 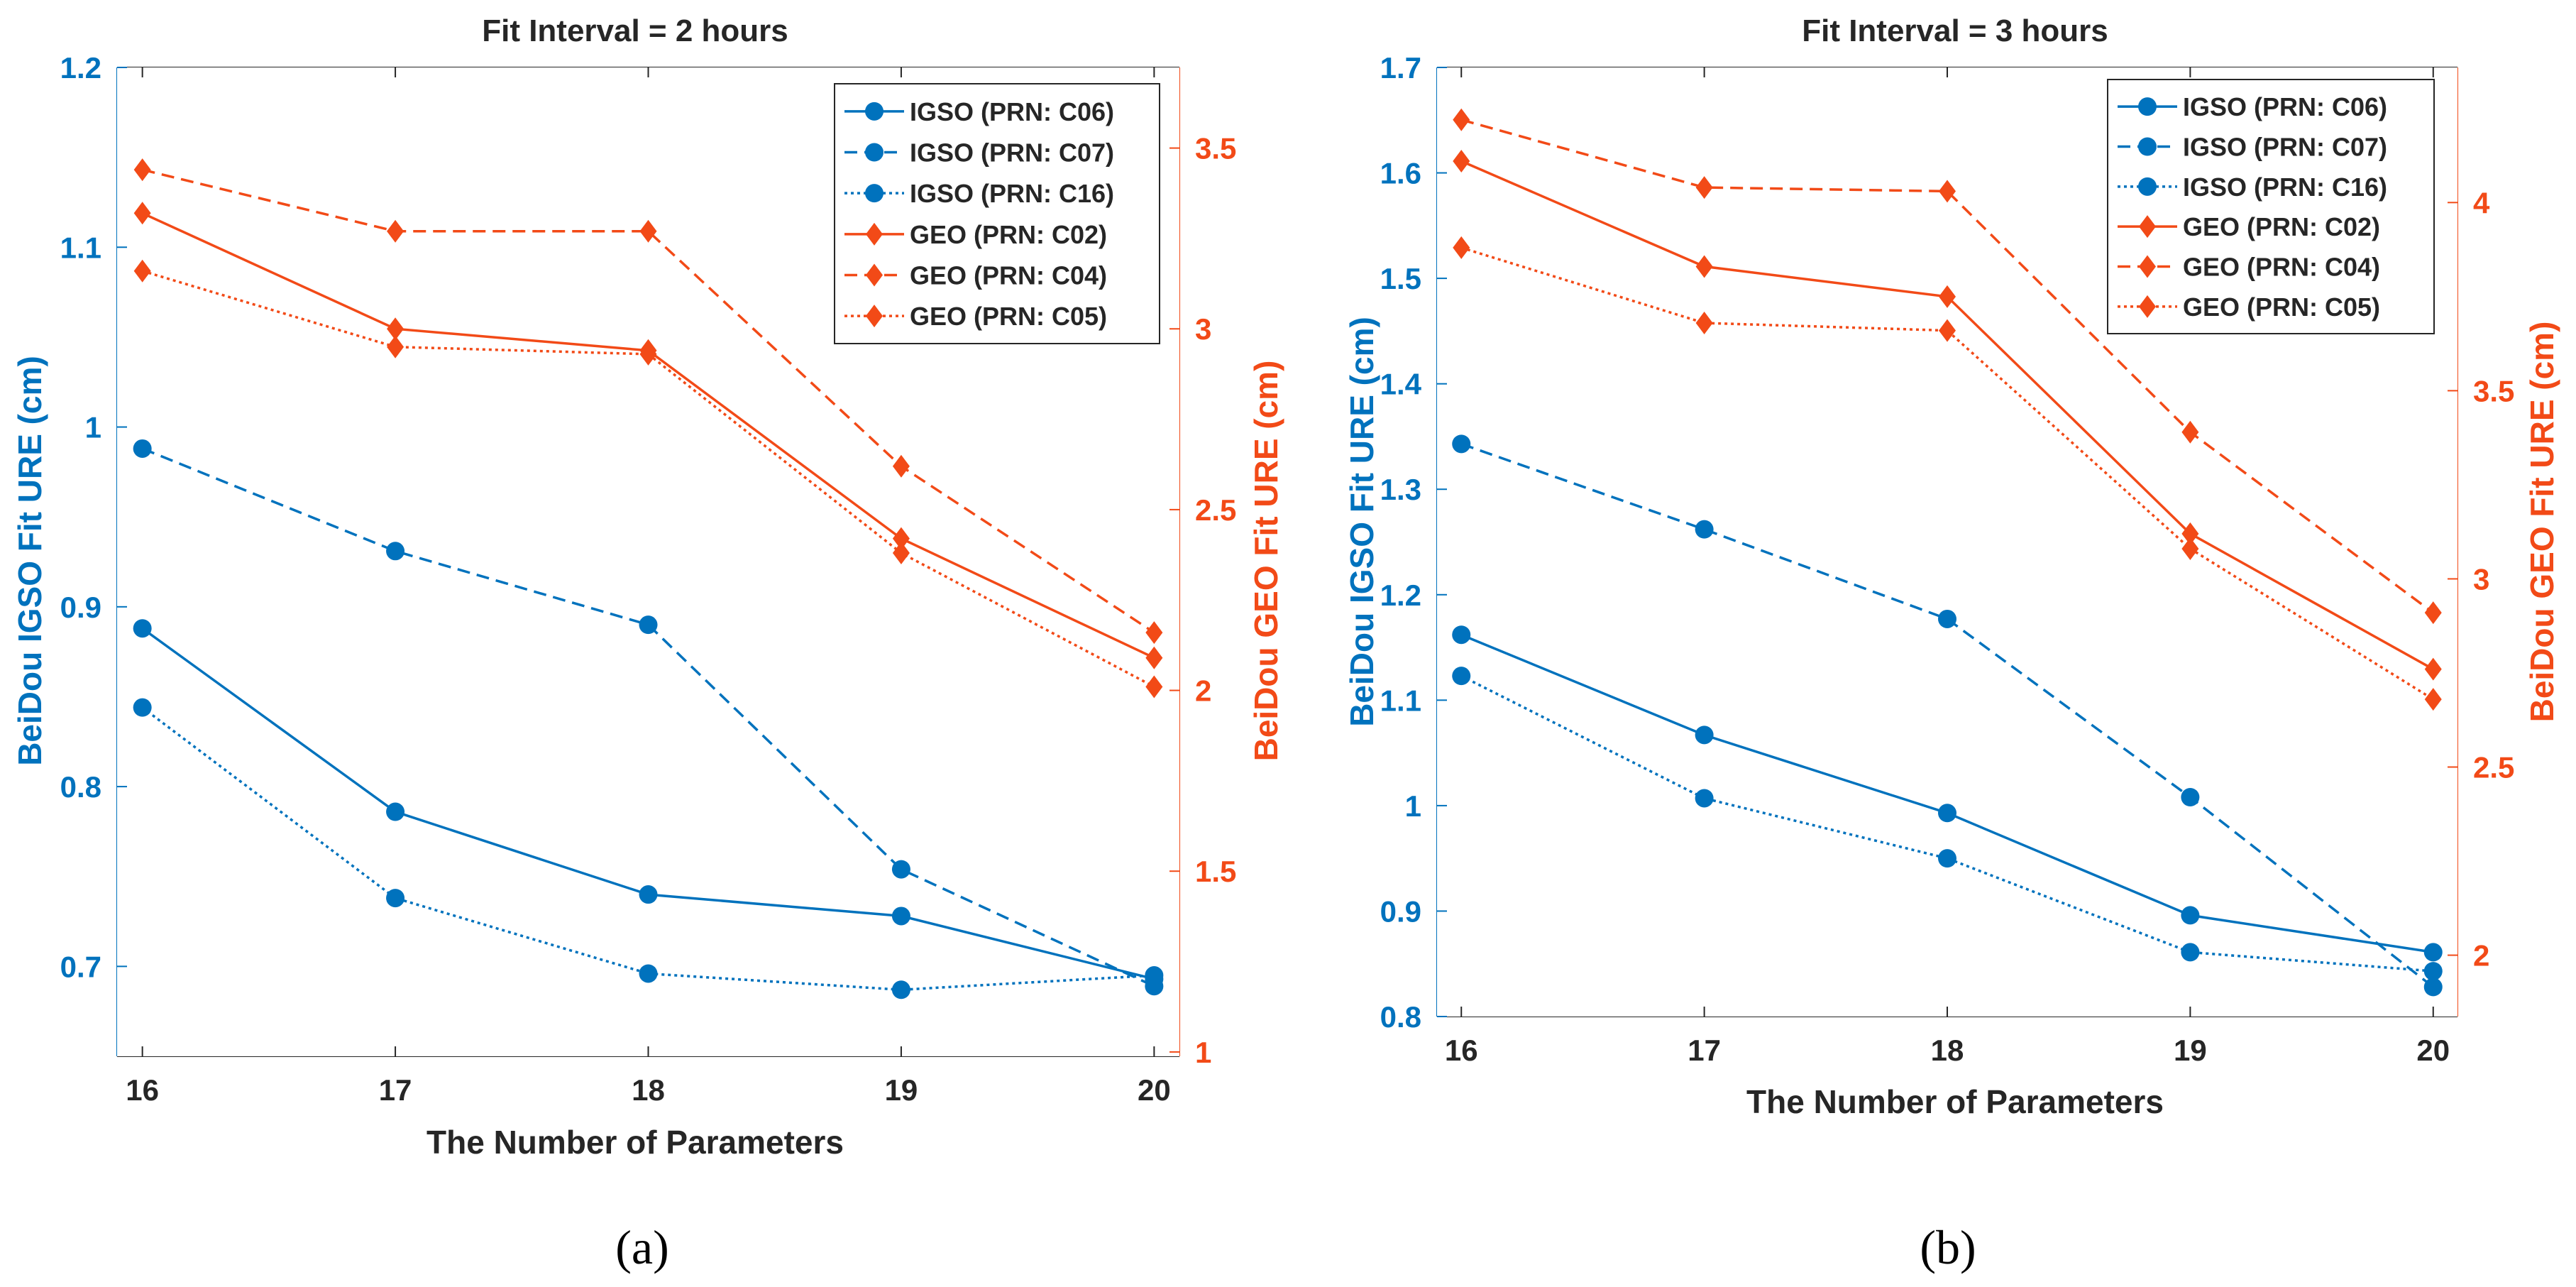 I want to click on panel-label: (b), so click(x=1948, y=1247).